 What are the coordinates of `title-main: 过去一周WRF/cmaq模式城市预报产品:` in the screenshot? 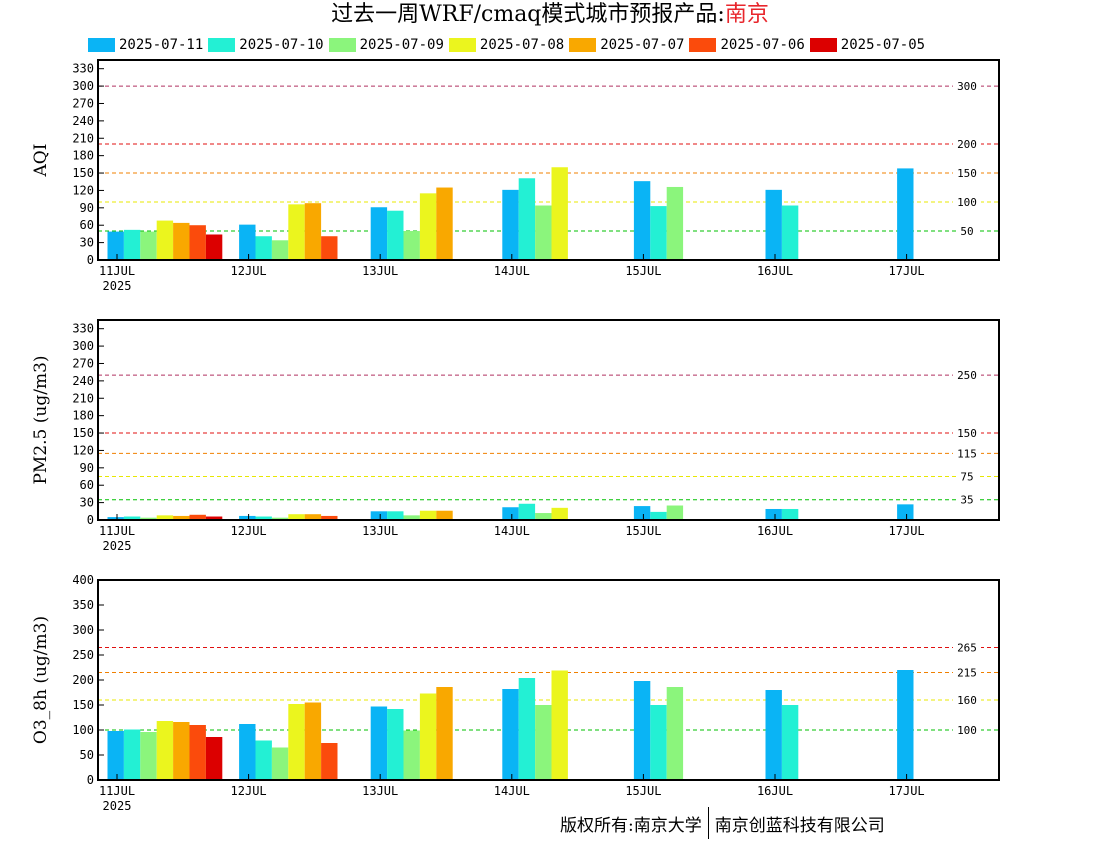 It's located at (528, 14).